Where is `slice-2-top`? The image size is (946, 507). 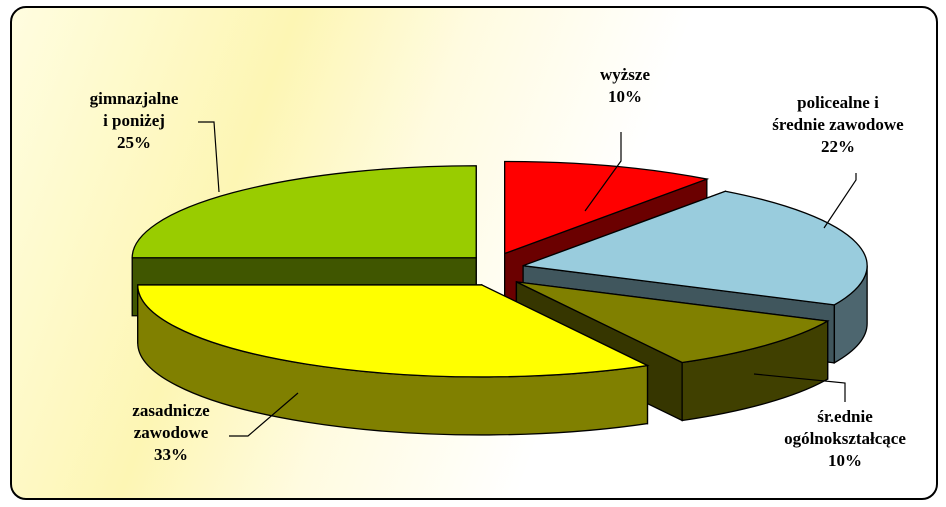
slice-2-top is located at coordinates (695, 248).